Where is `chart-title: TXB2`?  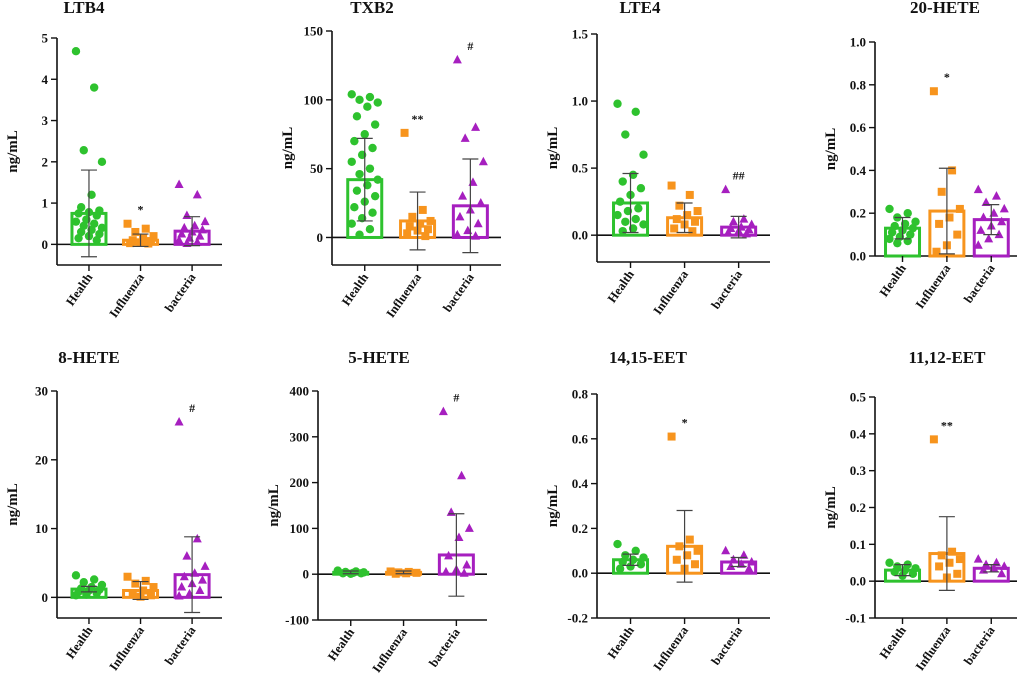 chart-title: TXB2 is located at coordinates (371, 8).